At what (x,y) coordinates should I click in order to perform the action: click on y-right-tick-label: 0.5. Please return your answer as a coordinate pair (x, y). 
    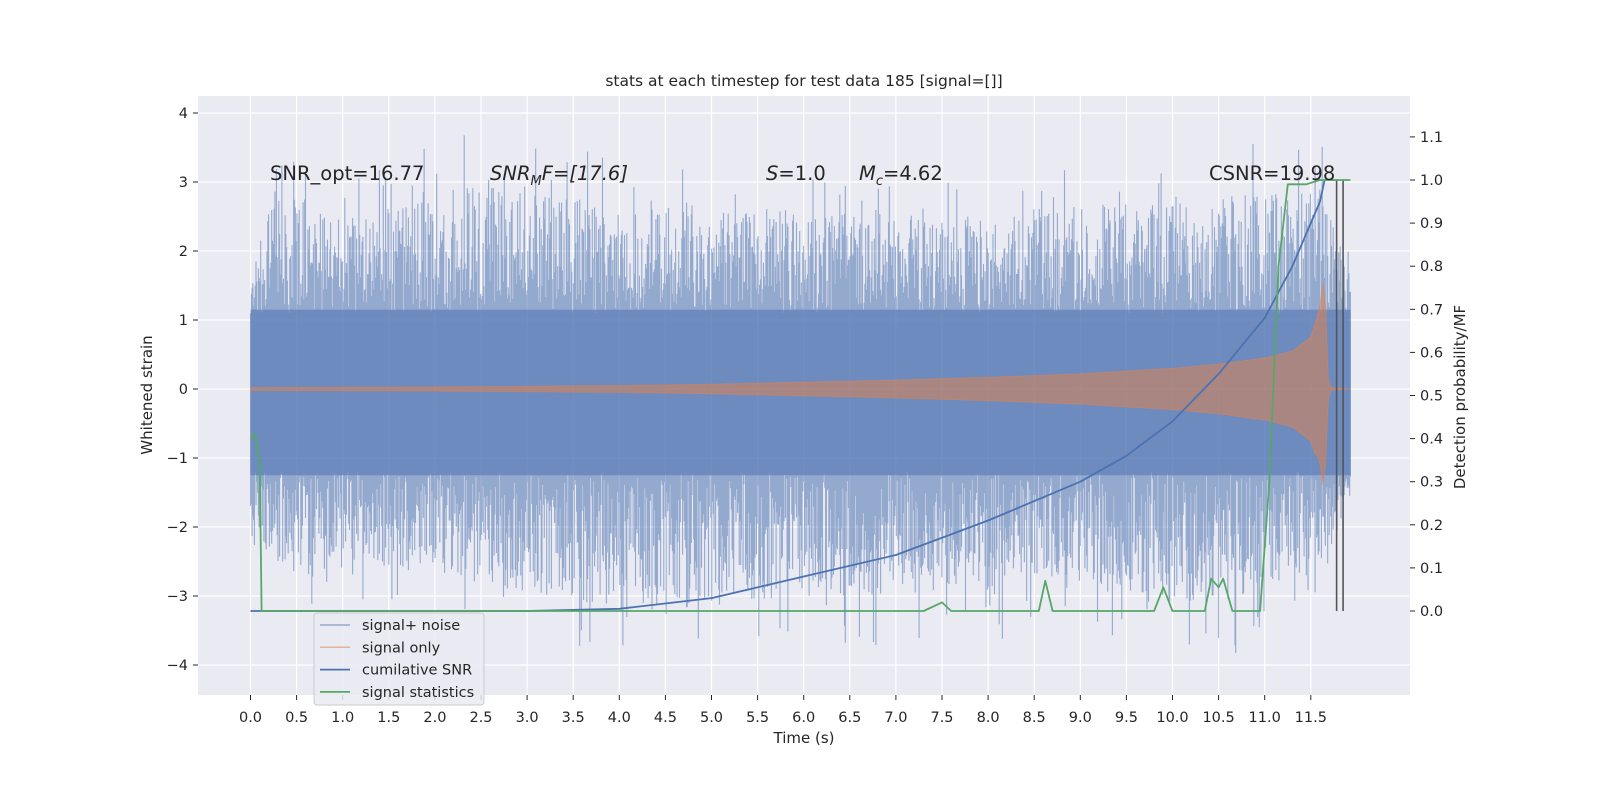
    Looking at the image, I should click on (1431, 397).